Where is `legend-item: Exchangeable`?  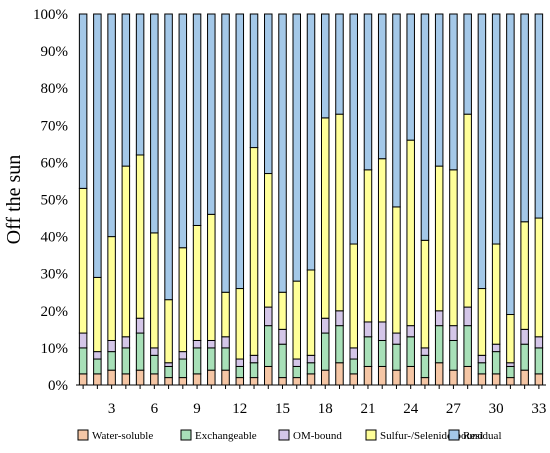 legend-item: Exchangeable is located at coordinates (218, 435).